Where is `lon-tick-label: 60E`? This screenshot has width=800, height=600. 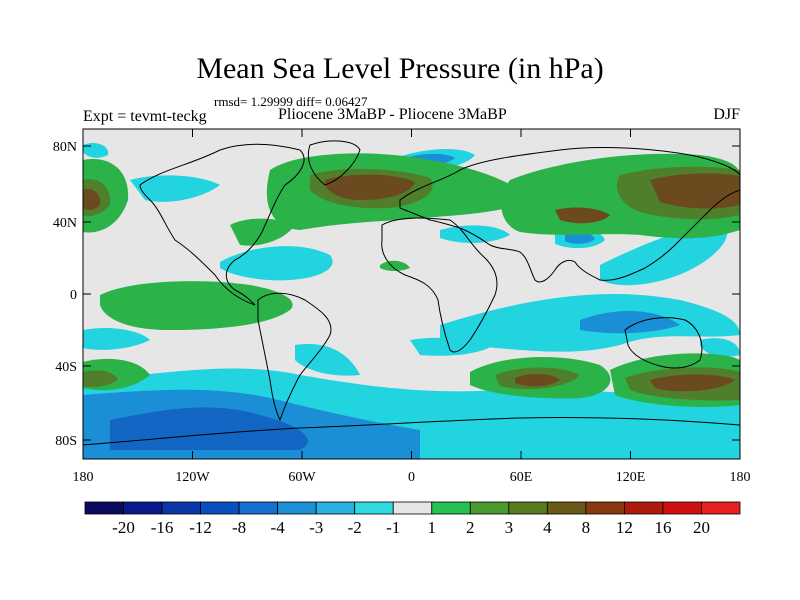
lon-tick-label: 60E is located at coordinates (521, 477).